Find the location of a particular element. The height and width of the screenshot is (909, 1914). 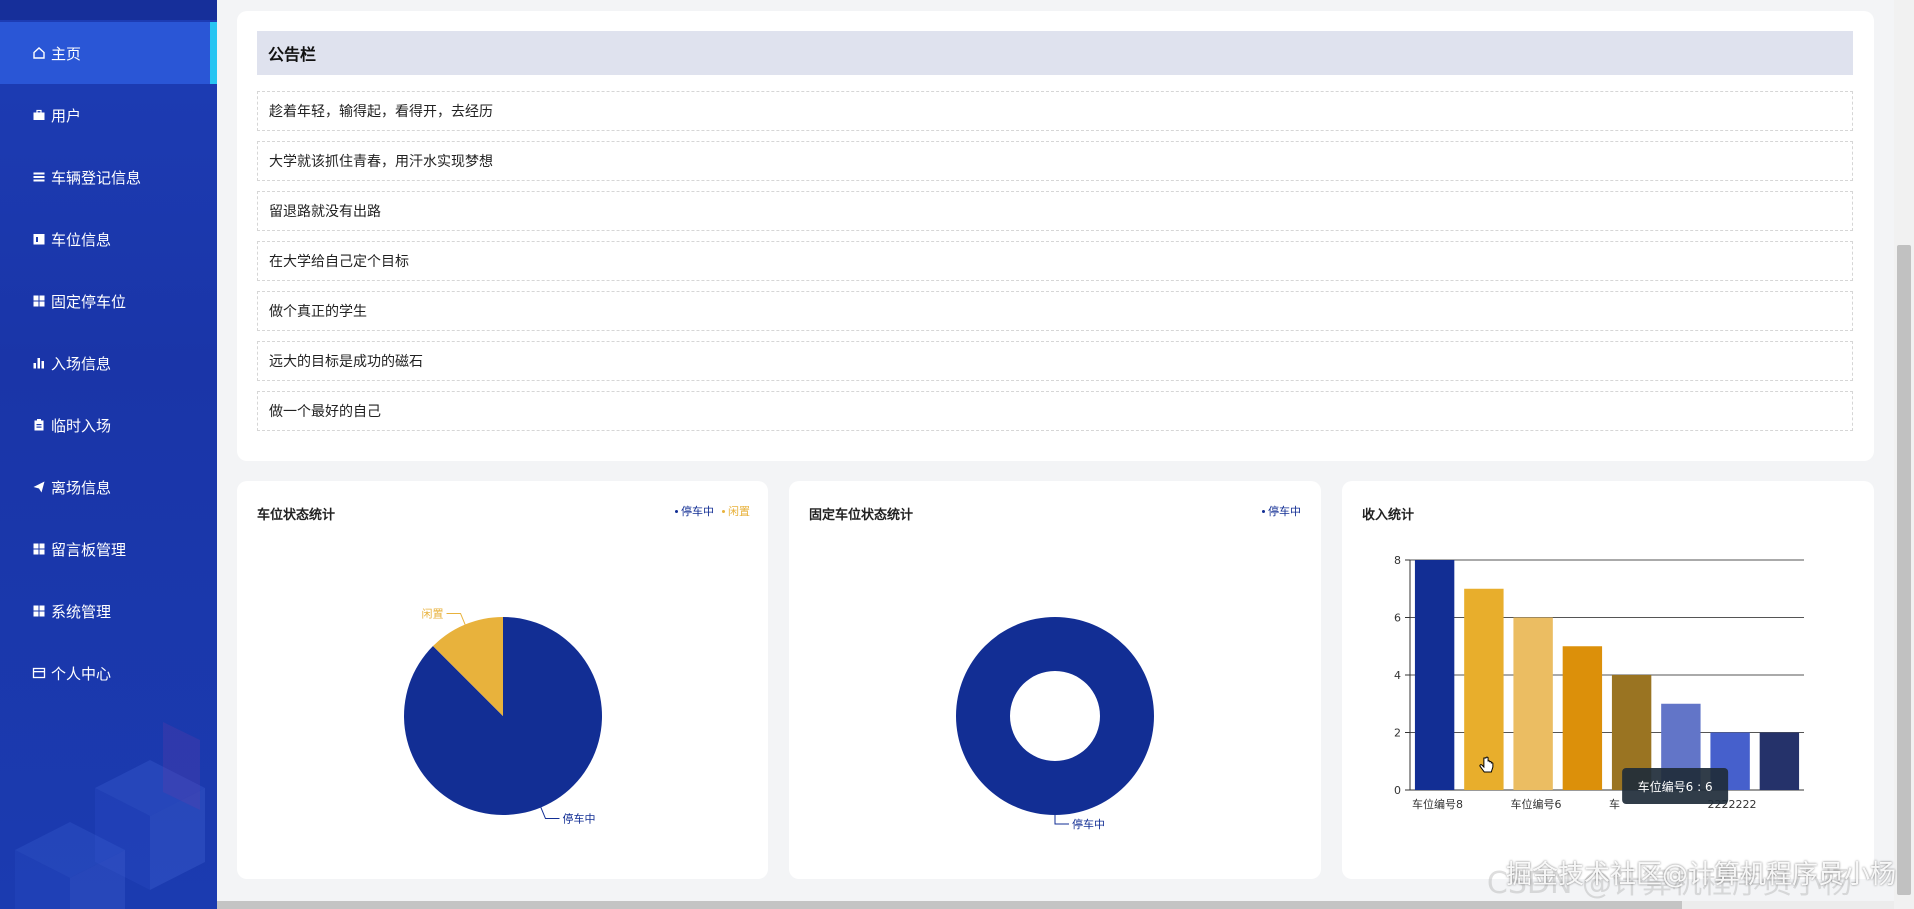

chart-title: 车位状态统计 is located at coordinates (296, 515).